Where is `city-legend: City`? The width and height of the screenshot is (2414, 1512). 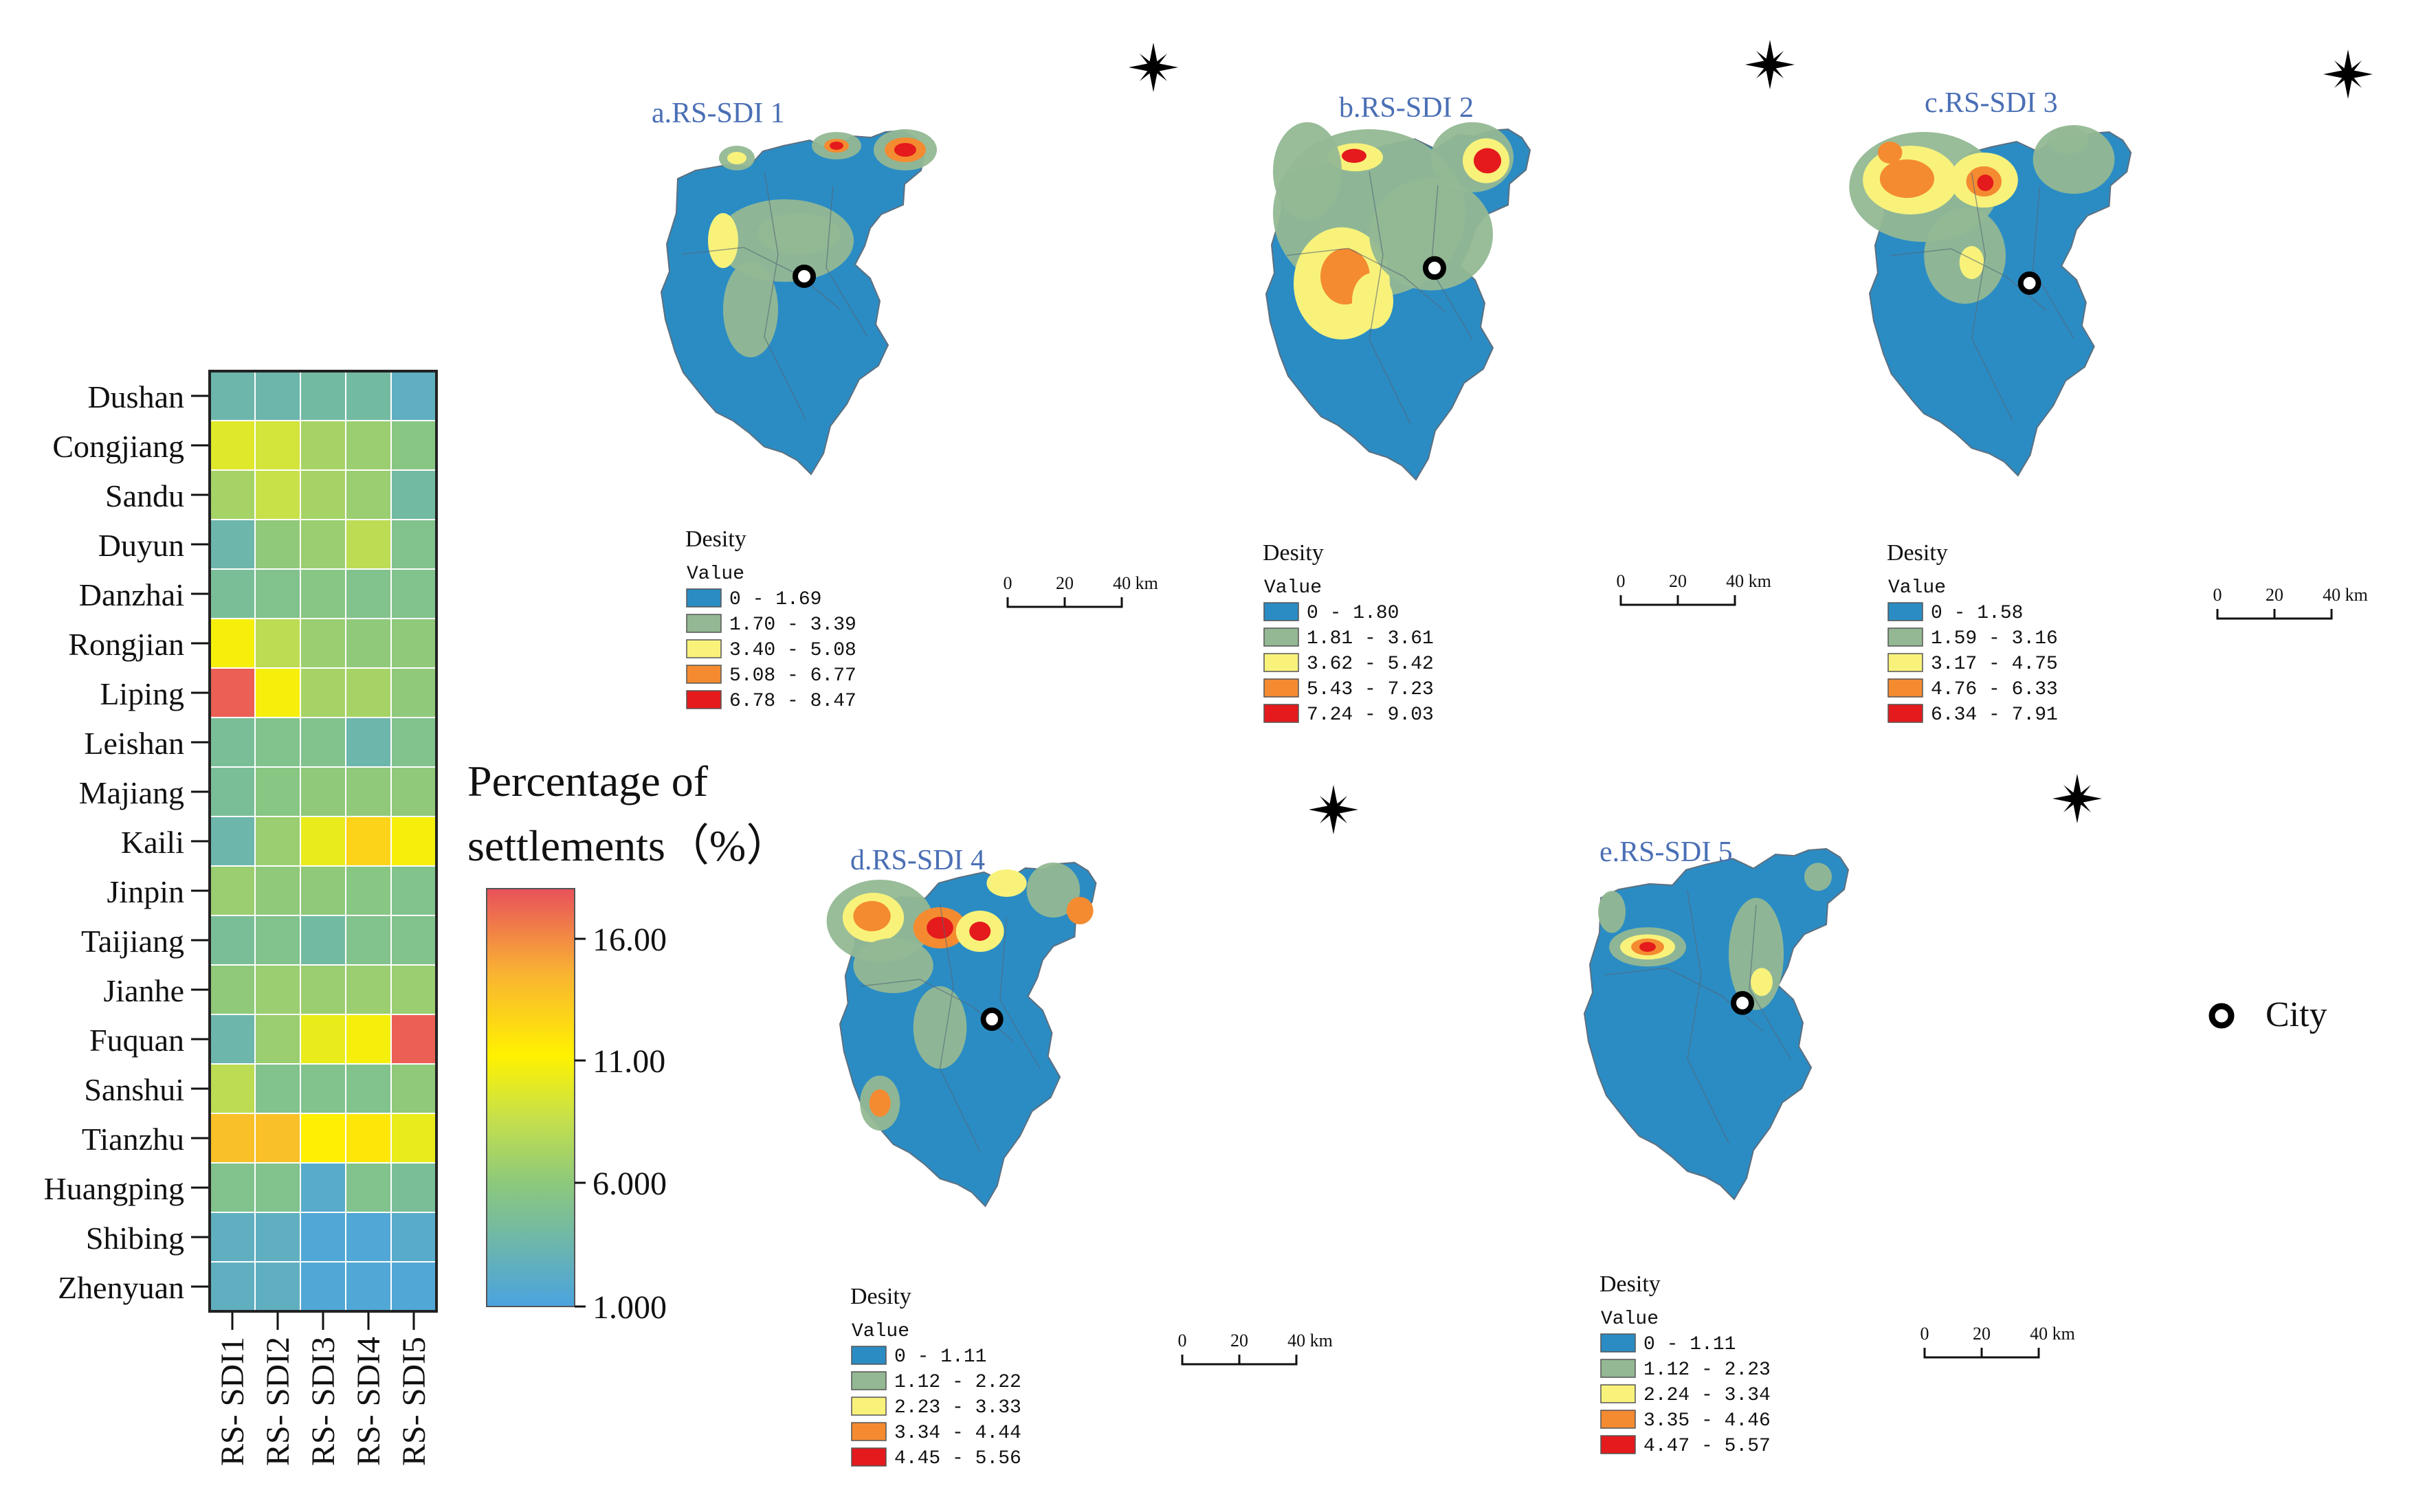
city-legend: City is located at coordinates (2267, 1014).